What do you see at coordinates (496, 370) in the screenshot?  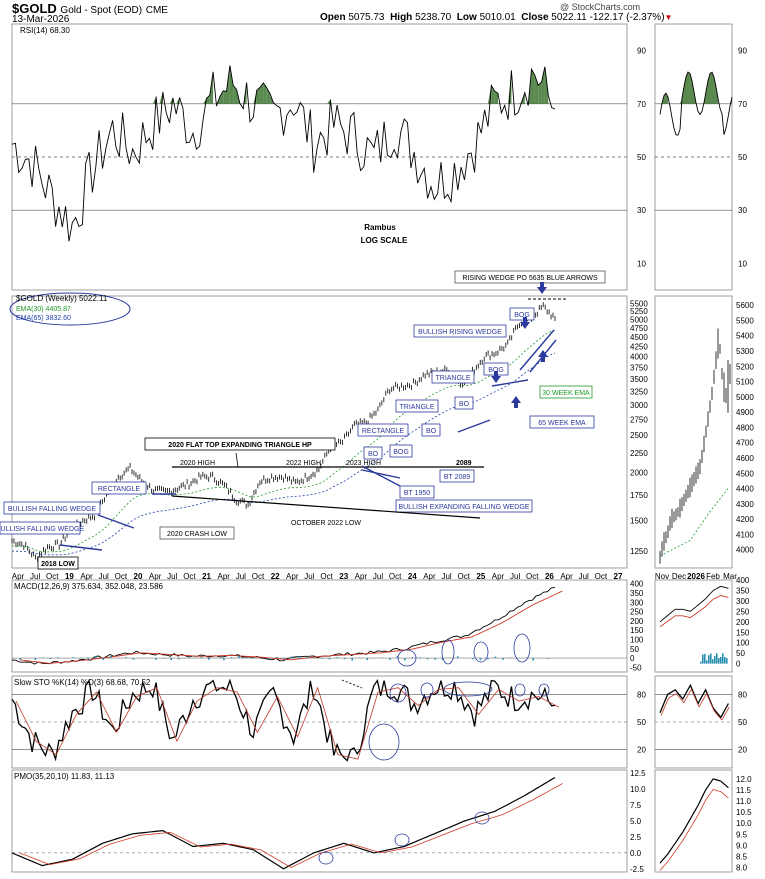 I see `annot-bog-2: BOG` at bounding box center [496, 370].